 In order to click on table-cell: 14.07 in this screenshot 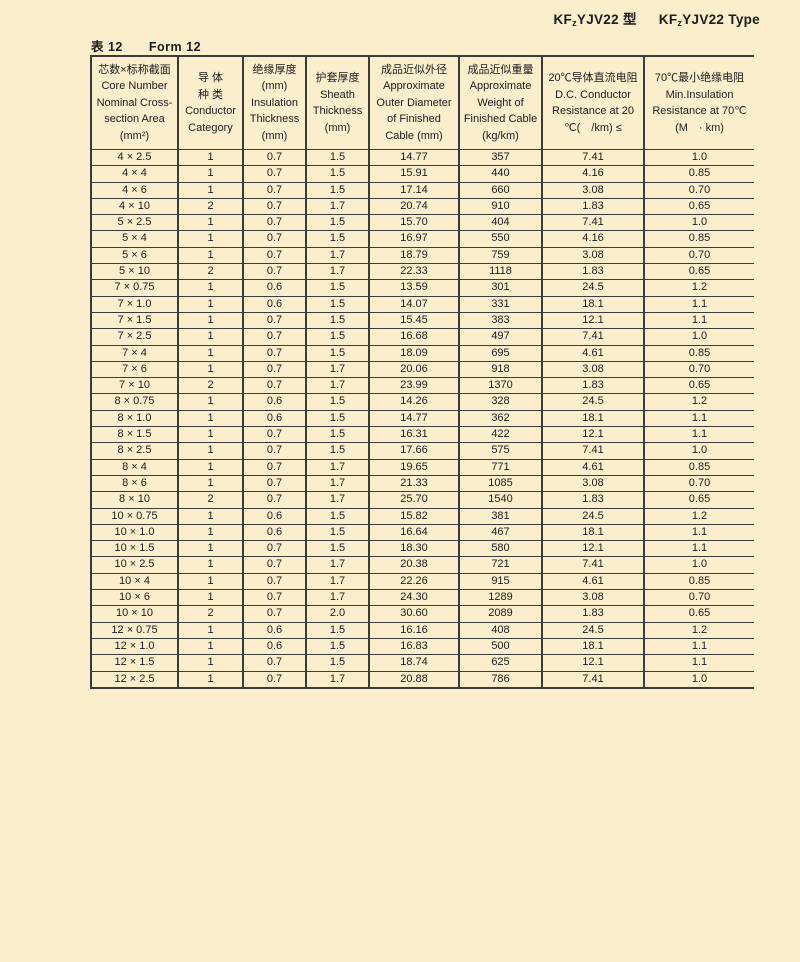, I will do `click(414, 304)`.